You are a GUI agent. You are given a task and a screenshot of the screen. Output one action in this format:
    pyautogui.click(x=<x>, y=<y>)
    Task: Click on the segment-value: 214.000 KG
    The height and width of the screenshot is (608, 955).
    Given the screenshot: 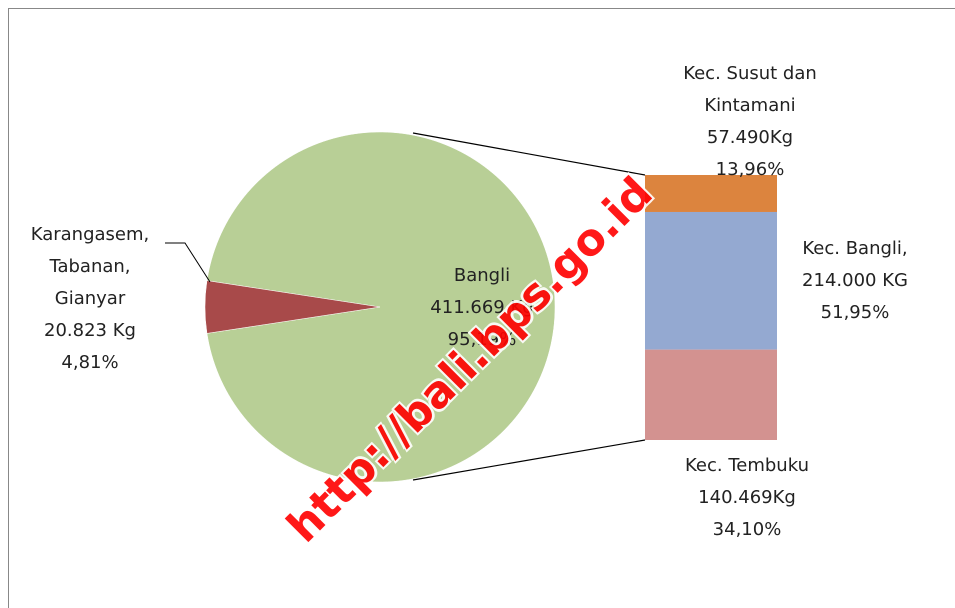 What is the action you would take?
    pyautogui.click(x=855, y=280)
    